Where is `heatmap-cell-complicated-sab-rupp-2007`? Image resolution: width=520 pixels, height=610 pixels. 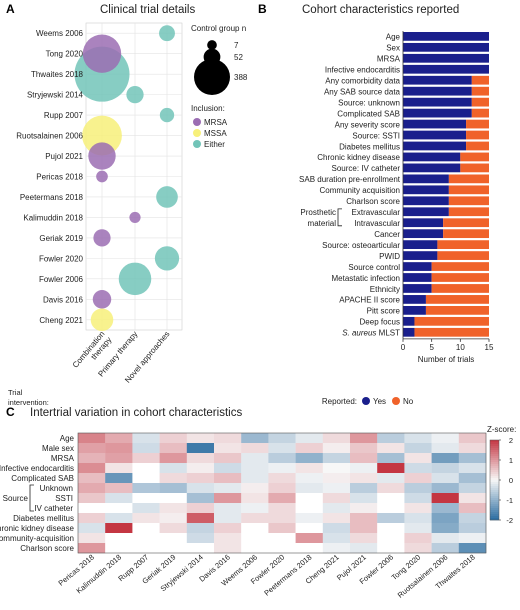
heatmap-cell-complicated-sab-rupp-2007 is located at coordinates (146, 478).